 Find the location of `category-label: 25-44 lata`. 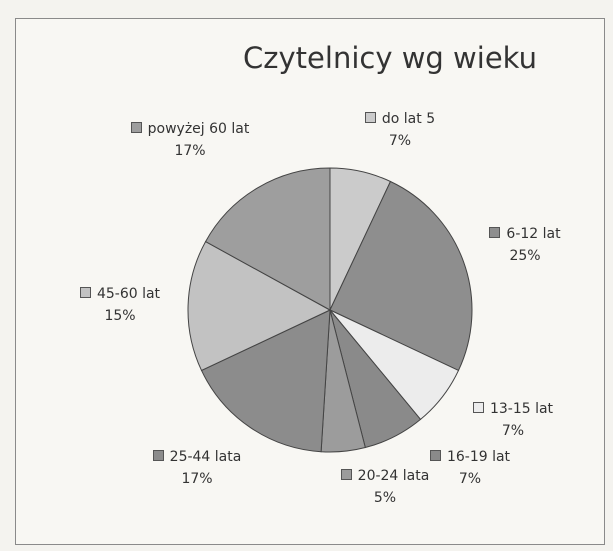

category-label: 25-44 lata is located at coordinates (205, 457).